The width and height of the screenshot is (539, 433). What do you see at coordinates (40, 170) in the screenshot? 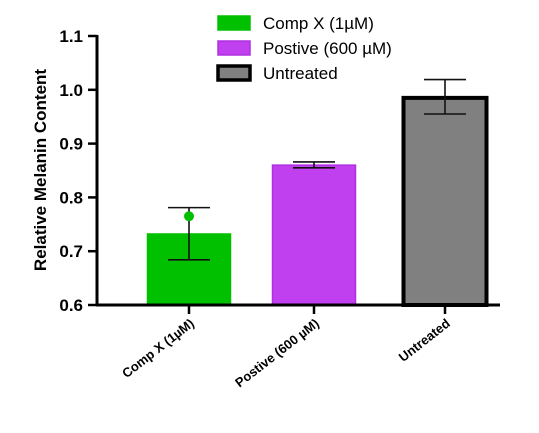
I see `y-axis-title: Relative Melanin Content` at bounding box center [40, 170].